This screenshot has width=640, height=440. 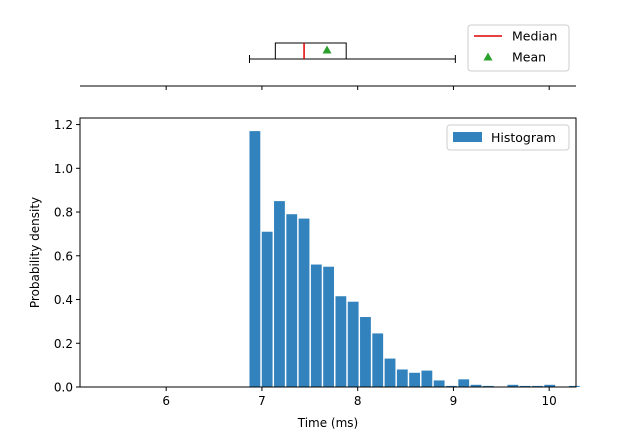 I want to click on x-tick-label: 6, so click(x=166, y=401).